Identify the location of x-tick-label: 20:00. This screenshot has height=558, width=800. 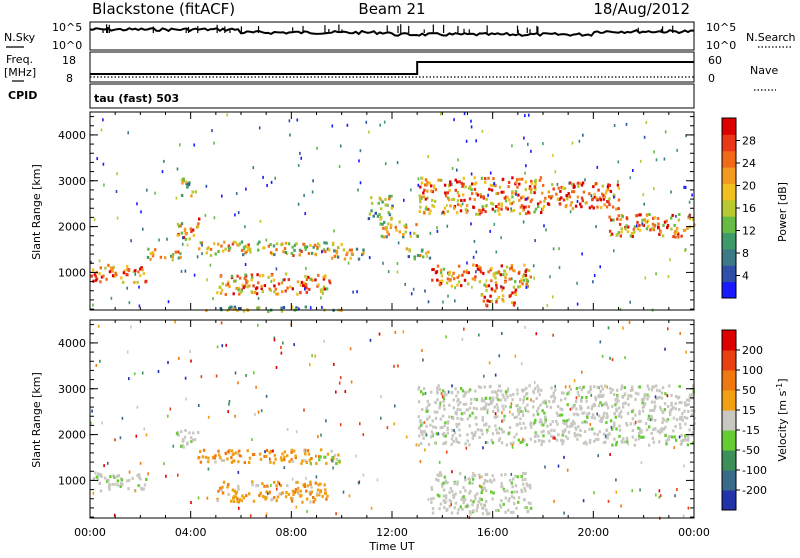
(593, 532).